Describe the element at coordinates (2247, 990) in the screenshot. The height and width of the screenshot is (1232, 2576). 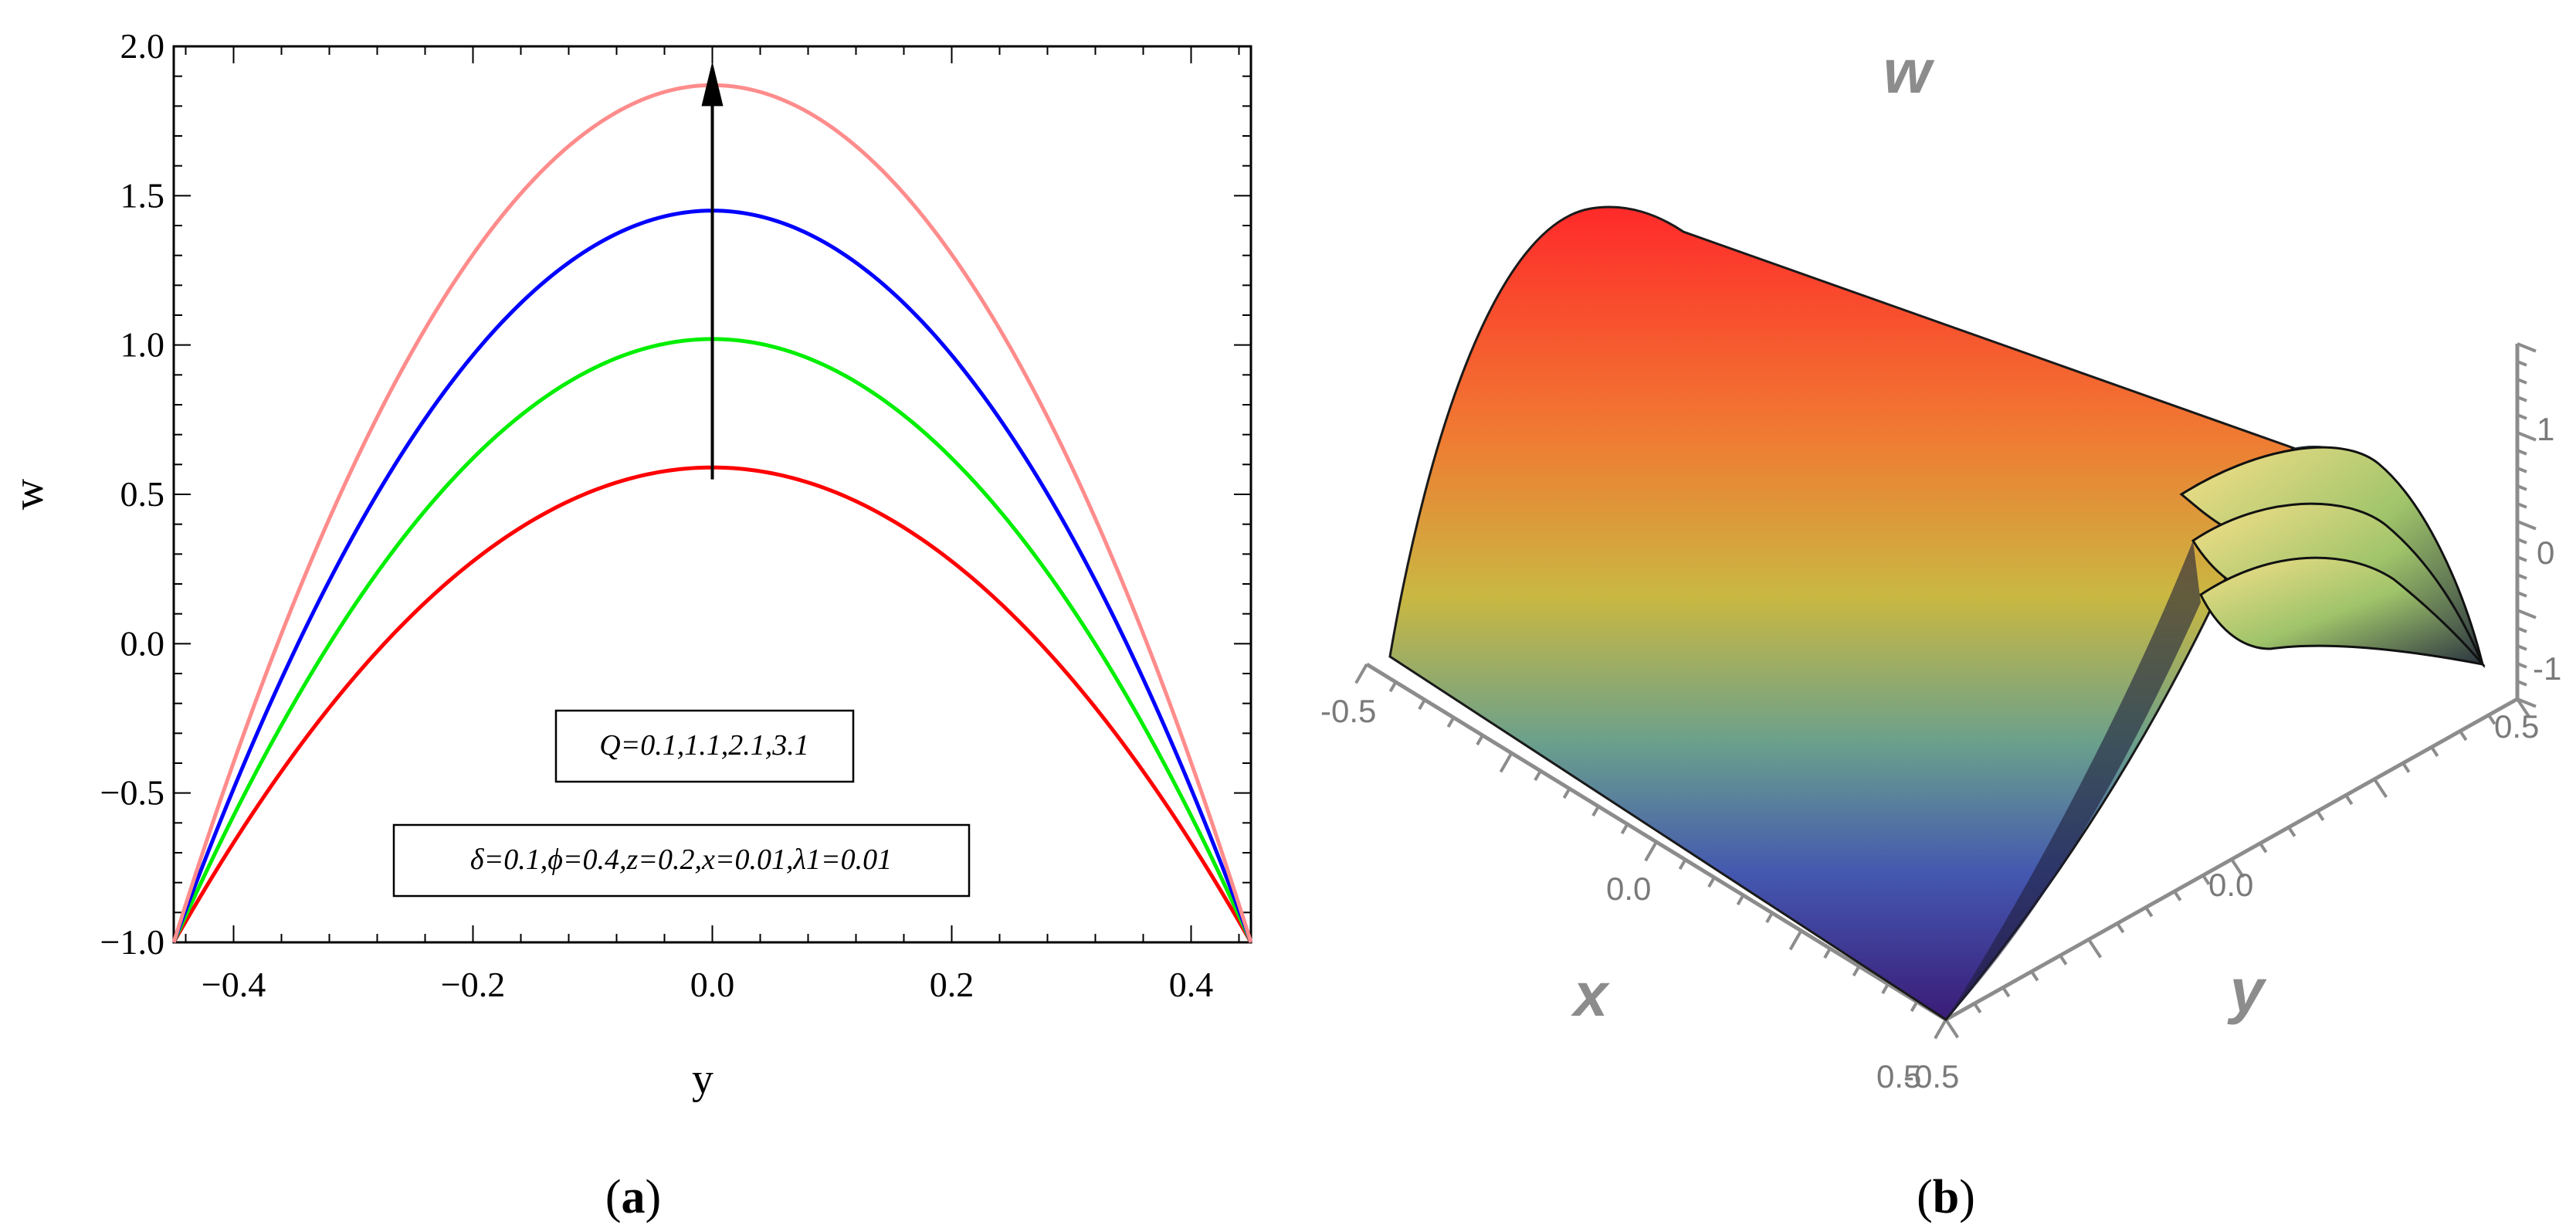
I see `y-axis-label: y` at that location.